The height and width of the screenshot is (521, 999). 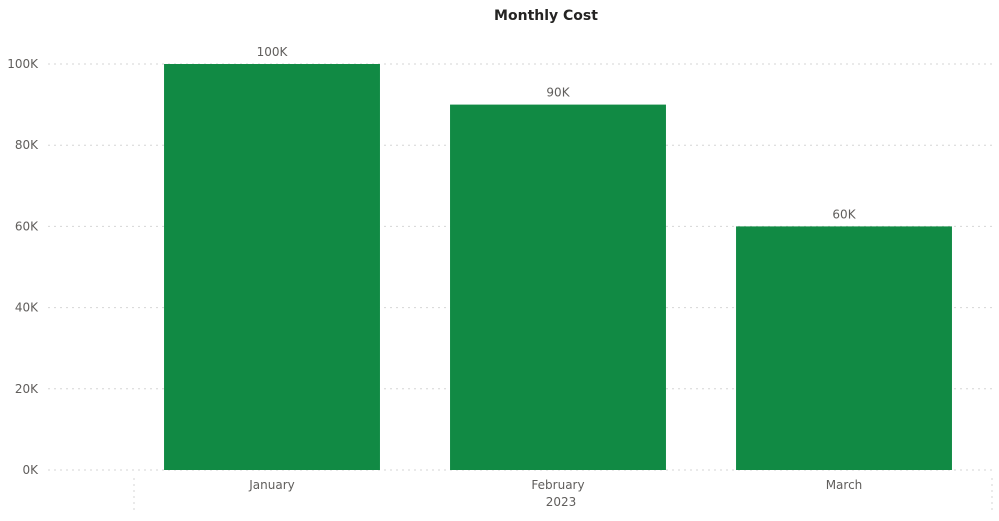 What do you see at coordinates (27, 308) in the screenshot?
I see `y-tick-label: 40K` at bounding box center [27, 308].